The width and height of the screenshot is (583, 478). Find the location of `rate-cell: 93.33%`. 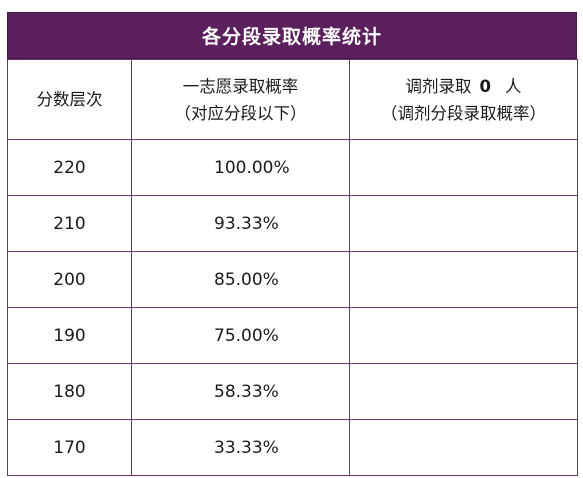

rate-cell: 93.33% is located at coordinates (240, 223).